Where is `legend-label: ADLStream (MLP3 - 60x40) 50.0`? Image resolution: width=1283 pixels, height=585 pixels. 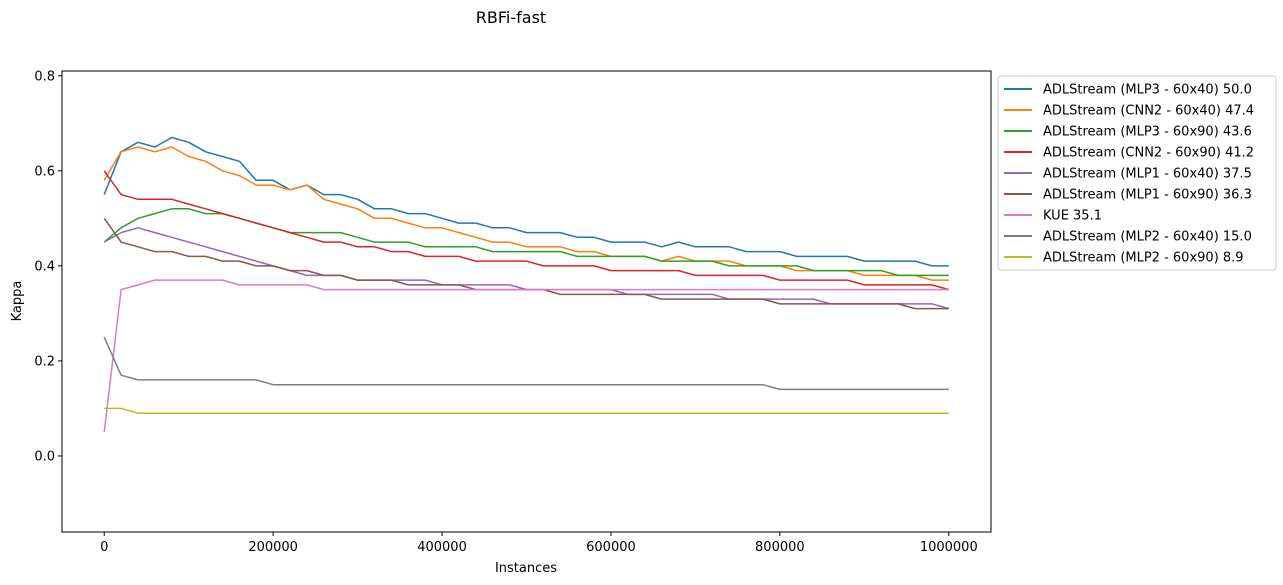
legend-label: ADLStream (MLP3 - 60x40) 50.0 is located at coordinates (1147, 90).